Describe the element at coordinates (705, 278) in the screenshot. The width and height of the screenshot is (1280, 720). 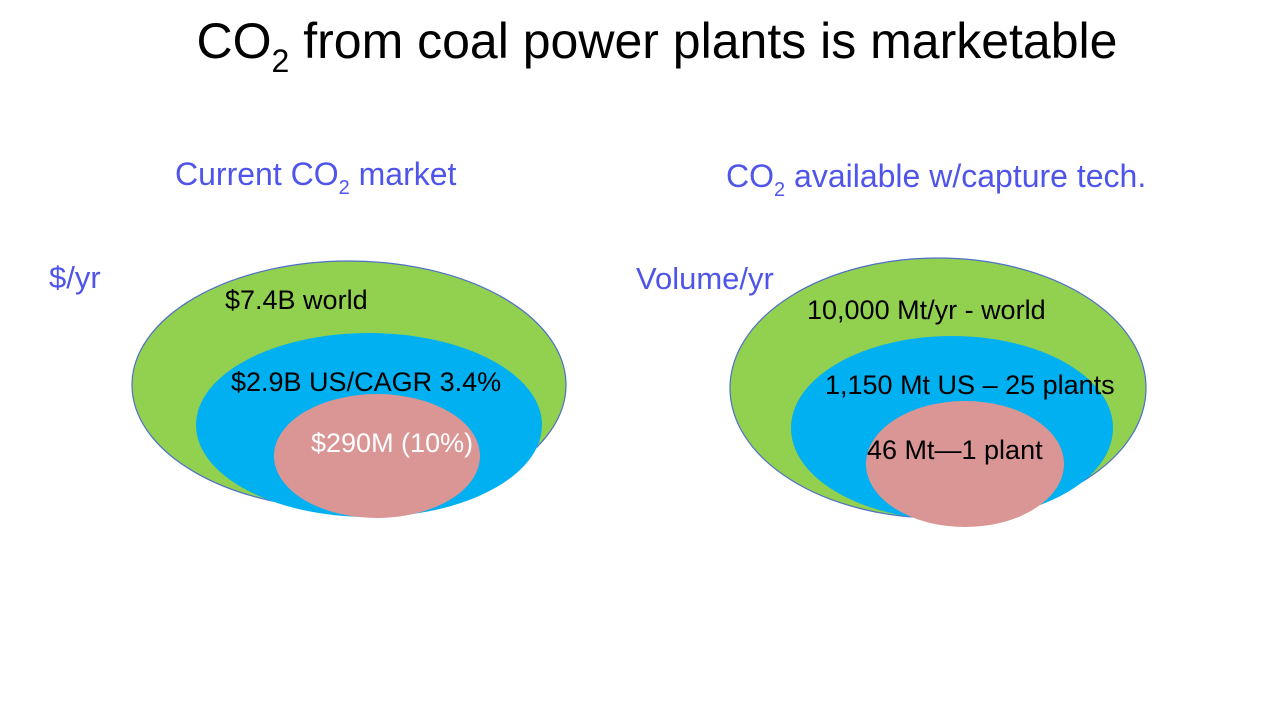
I see `right-axis-label: Volume/yr` at that location.